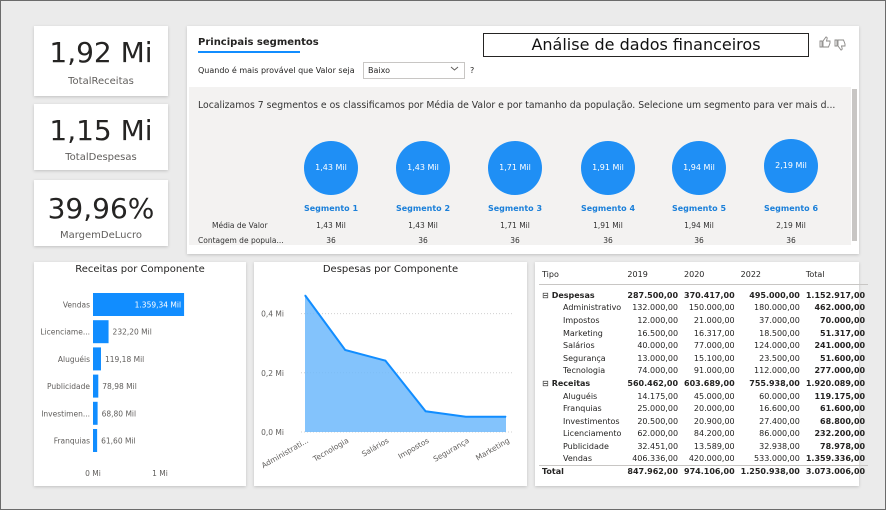  I want to click on segment-bubble-3: 1,71 Mil, so click(515, 168).